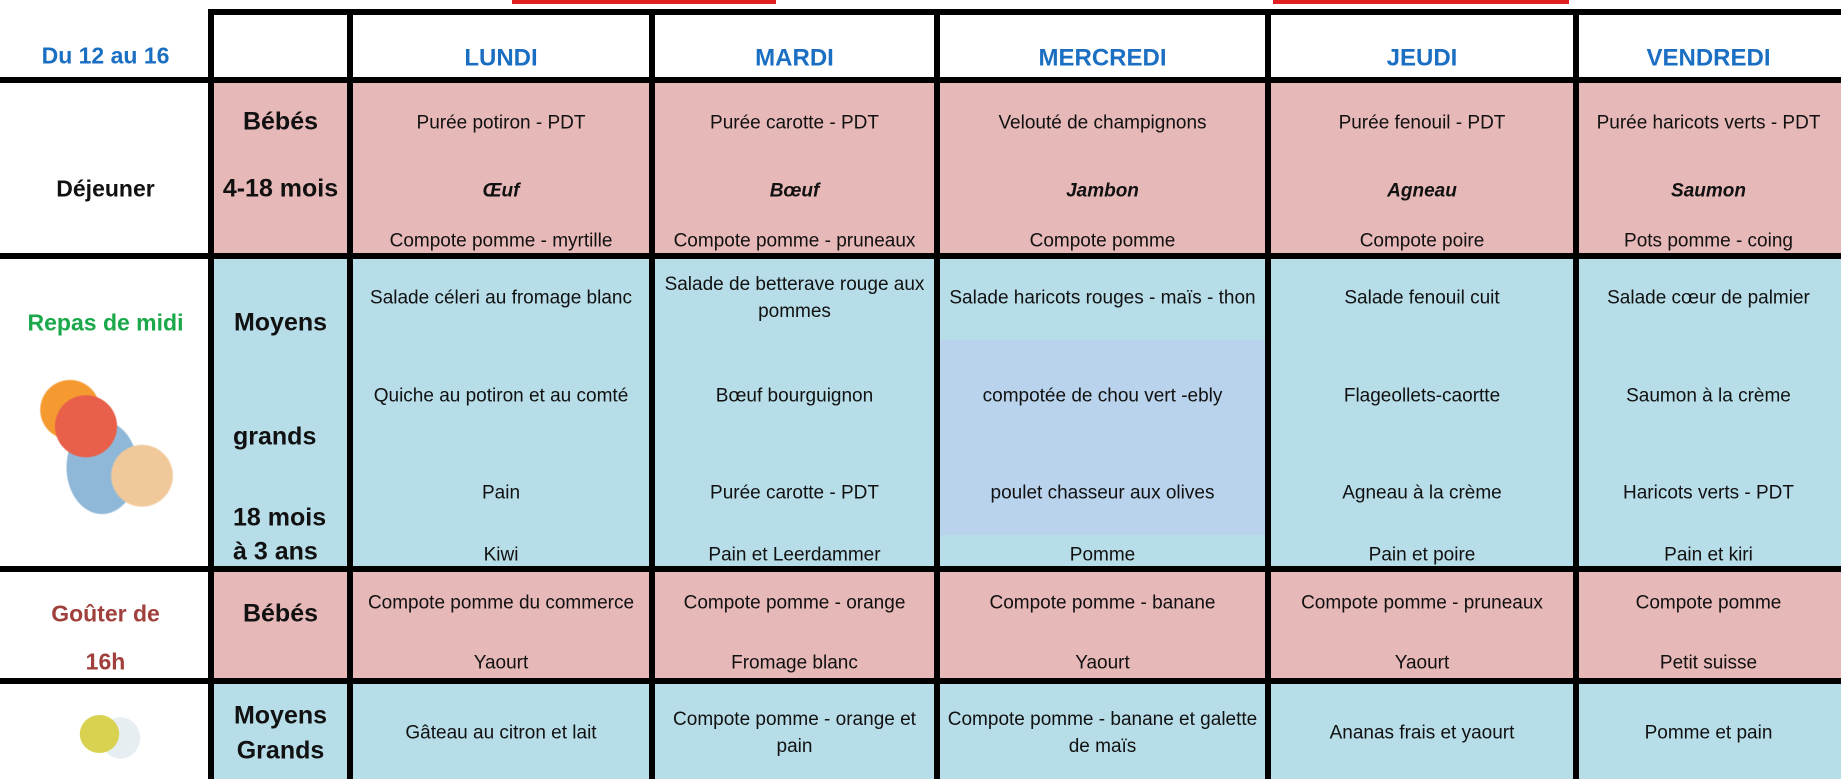  Describe the element at coordinates (105, 613) in the screenshot. I see `meal-label: Goûter de` at that location.